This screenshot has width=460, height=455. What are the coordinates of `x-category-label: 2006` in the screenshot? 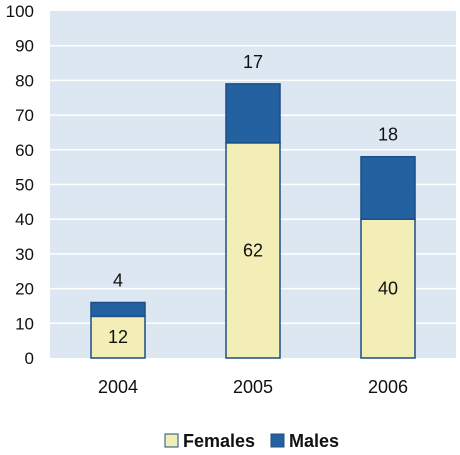 It's located at (388, 387).